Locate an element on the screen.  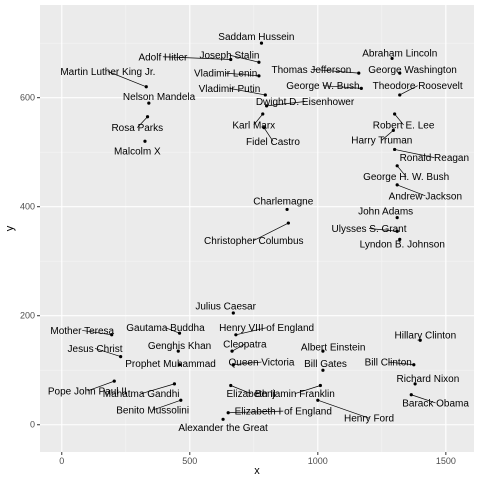
point-label: Richard Nixon is located at coordinates (428, 379).